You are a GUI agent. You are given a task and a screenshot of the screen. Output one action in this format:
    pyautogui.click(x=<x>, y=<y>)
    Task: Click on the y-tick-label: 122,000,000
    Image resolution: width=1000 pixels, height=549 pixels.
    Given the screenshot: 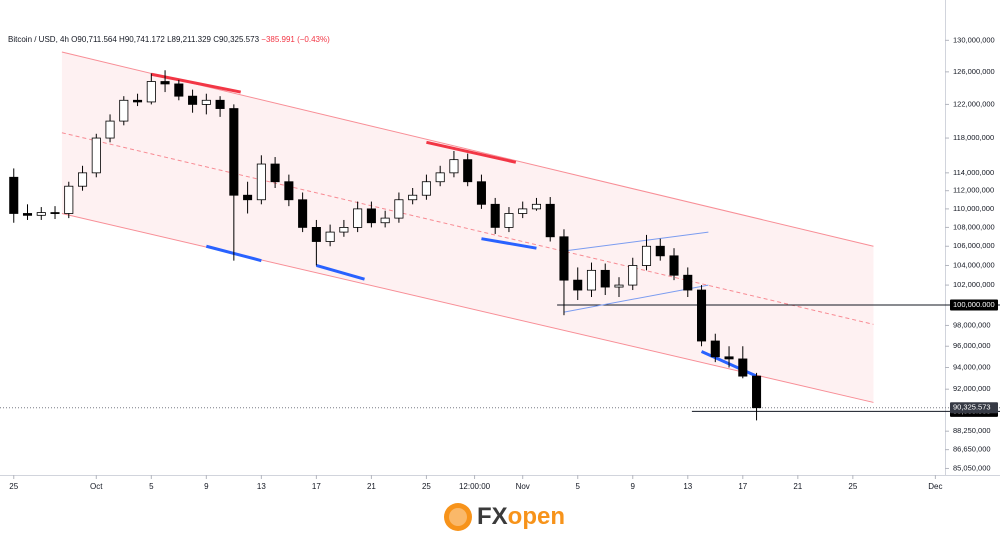 What is the action you would take?
    pyautogui.click(x=974, y=103)
    